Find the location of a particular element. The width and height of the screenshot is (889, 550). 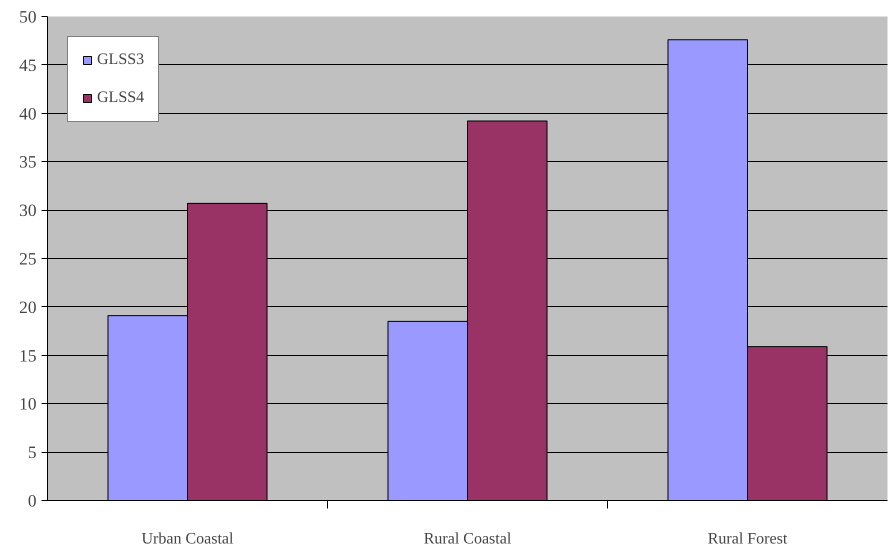

x-tick-label: Rural Coastal is located at coordinates (468, 539).